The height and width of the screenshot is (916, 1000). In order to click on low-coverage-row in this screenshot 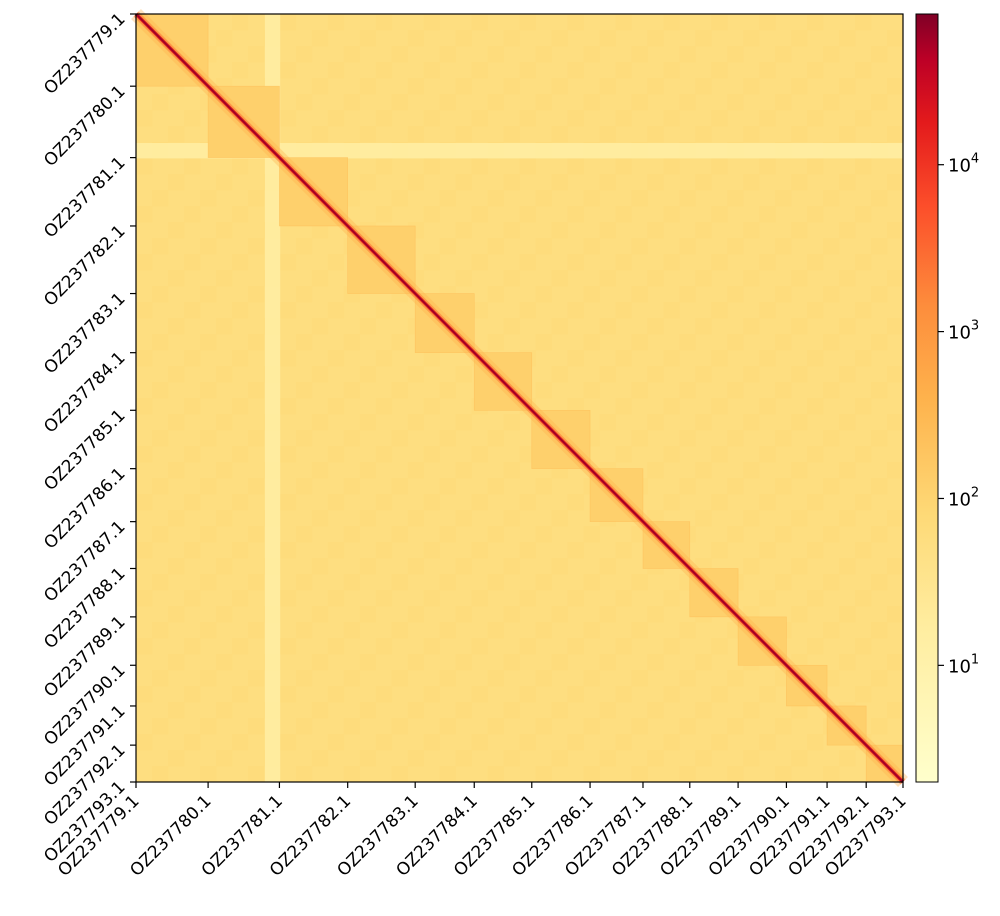, I will do `click(519, 151)`.